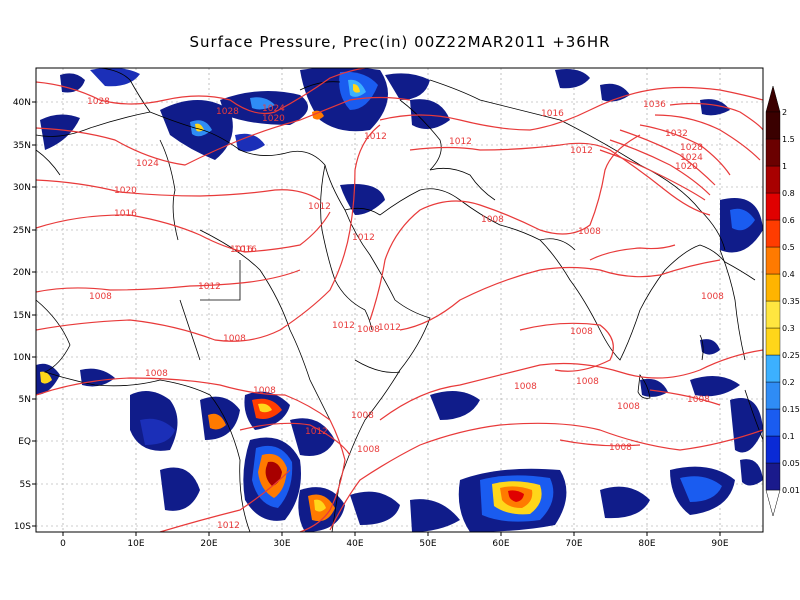 Image resolution: width=800 pixels, height=600 pixels. What do you see at coordinates (208, 544) in the screenshot?
I see `x-tick-label: 20E` at bounding box center [208, 544].